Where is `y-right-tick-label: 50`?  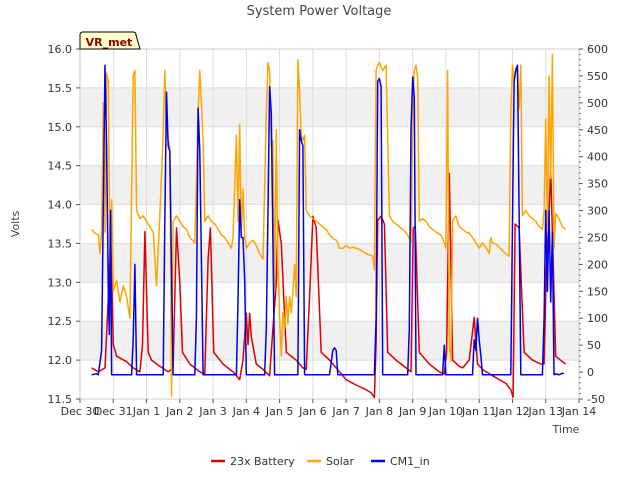
y-right-tick-label: 50 is located at coordinates (594, 345).